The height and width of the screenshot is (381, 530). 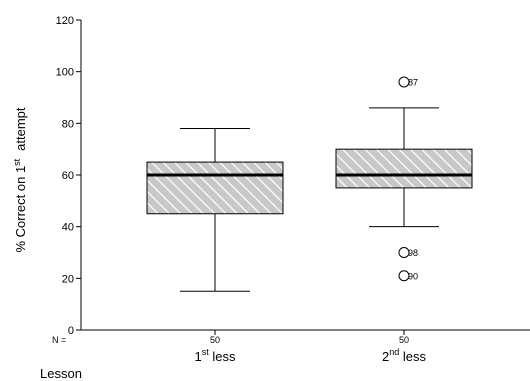 I want to click on y-tick-label: 80, so click(x=68, y=124).